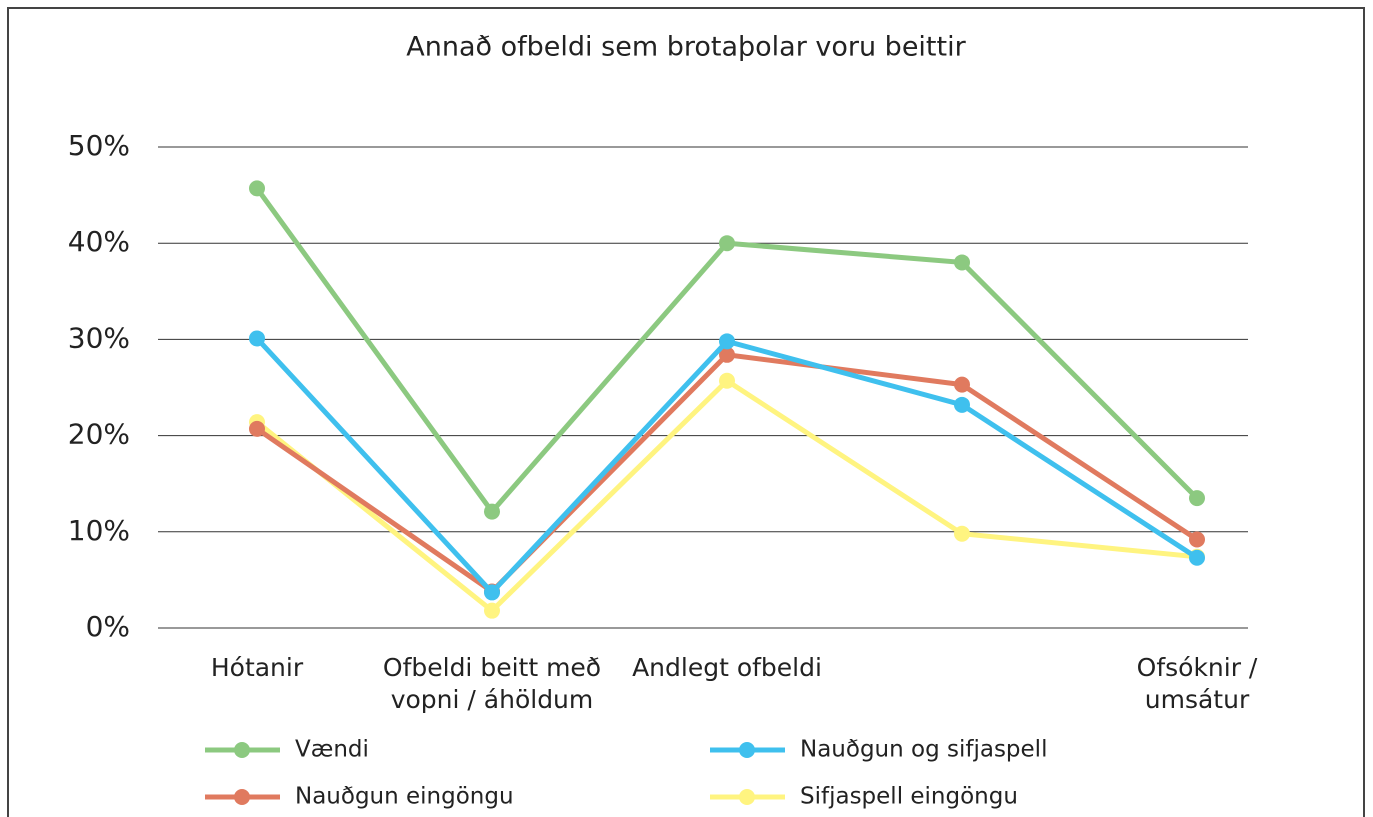 The image size is (1373, 817). Describe the element at coordinates (99, 530) in the screenshot. I see `y-tick-label: 10%` at that location.